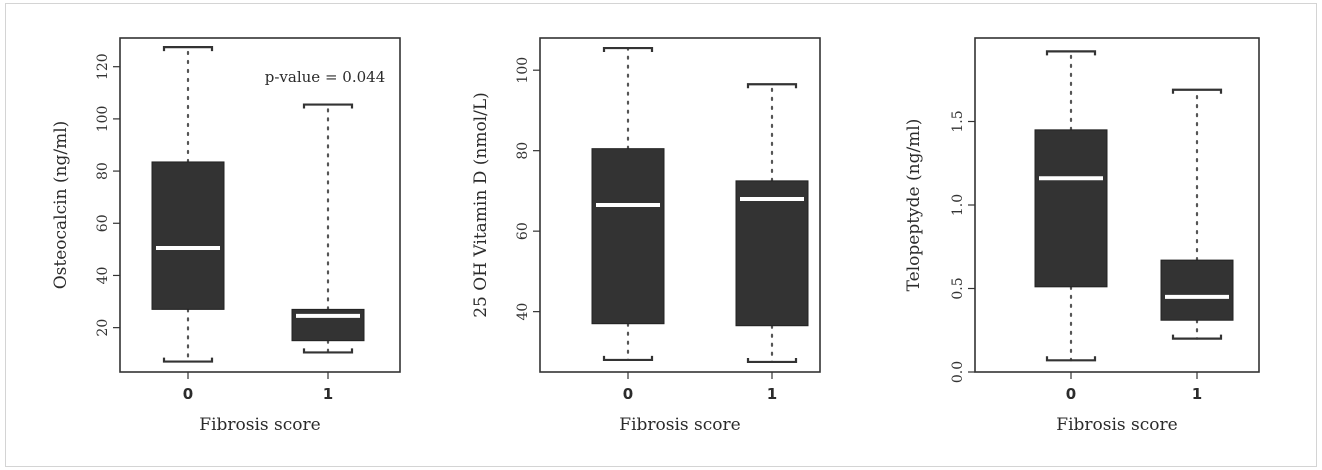 The image size is (1322, 470). I want to click on y-tick-label: 20, so click(103, 328).